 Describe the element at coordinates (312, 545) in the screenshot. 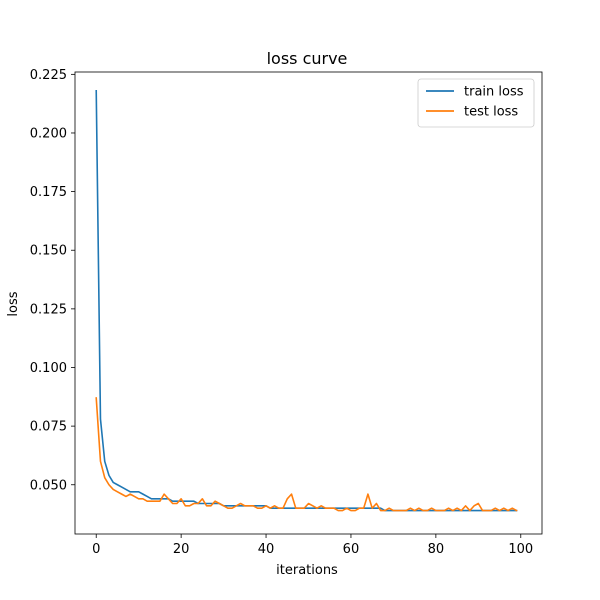

I see `x-axis: 0 20 40 60 80 100` at that location.